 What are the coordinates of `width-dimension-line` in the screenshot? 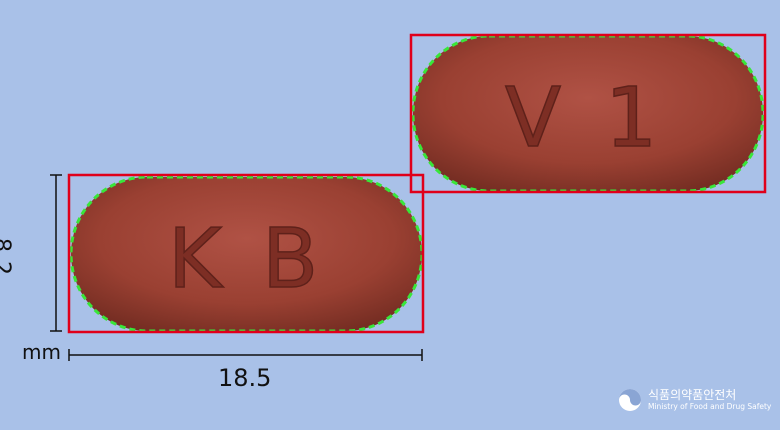 It's located at (245, 355).